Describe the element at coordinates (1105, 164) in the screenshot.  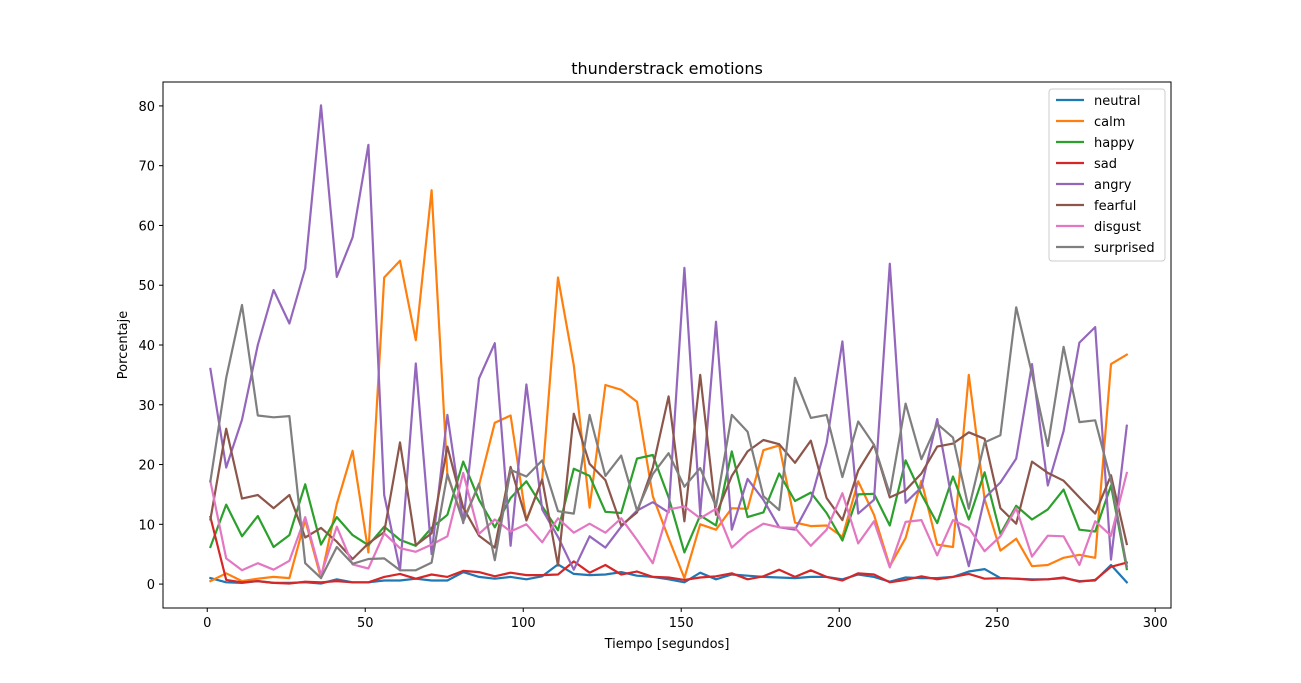
I see `legend-label-sad: sad` at that location.